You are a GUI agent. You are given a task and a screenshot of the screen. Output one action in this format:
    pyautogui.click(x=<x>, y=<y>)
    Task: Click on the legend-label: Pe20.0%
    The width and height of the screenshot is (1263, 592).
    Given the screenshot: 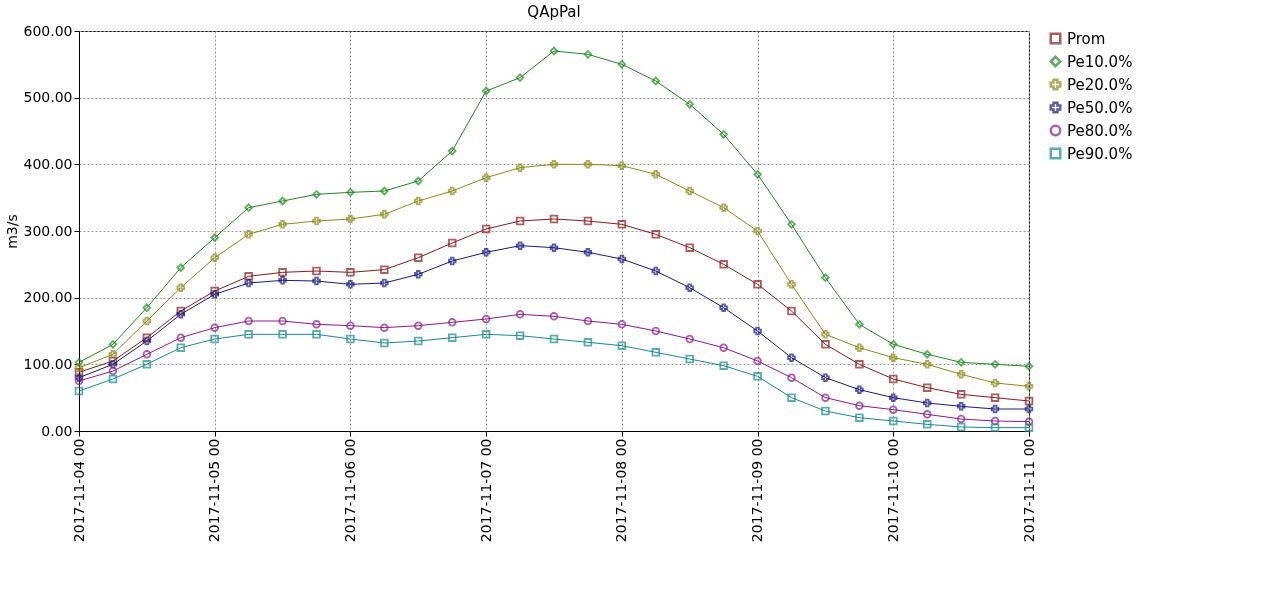 What is the action you would take?
    pyautogui.click(x=1100, y=84)
    